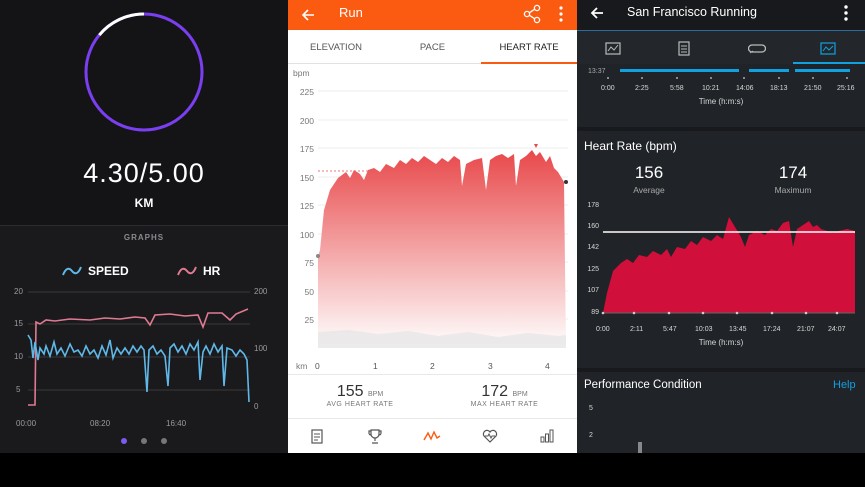 This screenshot has width=865, height=487. I want to click on section-title: Heart Rate (bpm), so click(630, 146).